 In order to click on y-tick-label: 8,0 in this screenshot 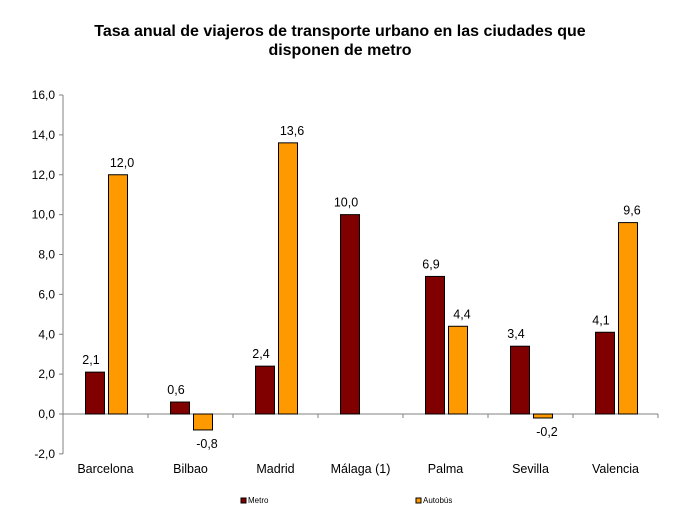, I will do `click(46, 255)`.